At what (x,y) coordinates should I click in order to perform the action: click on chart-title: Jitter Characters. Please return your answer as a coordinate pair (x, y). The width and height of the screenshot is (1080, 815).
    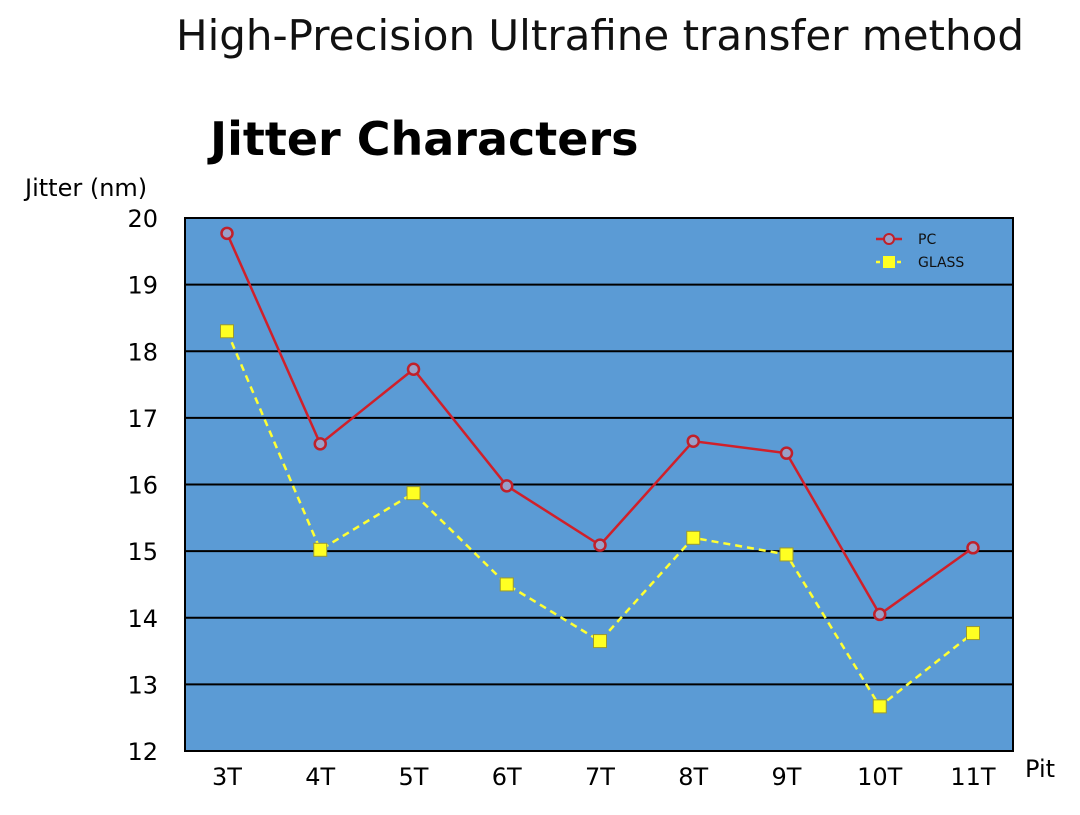
    Looking at the image, I should click on (423, 139).